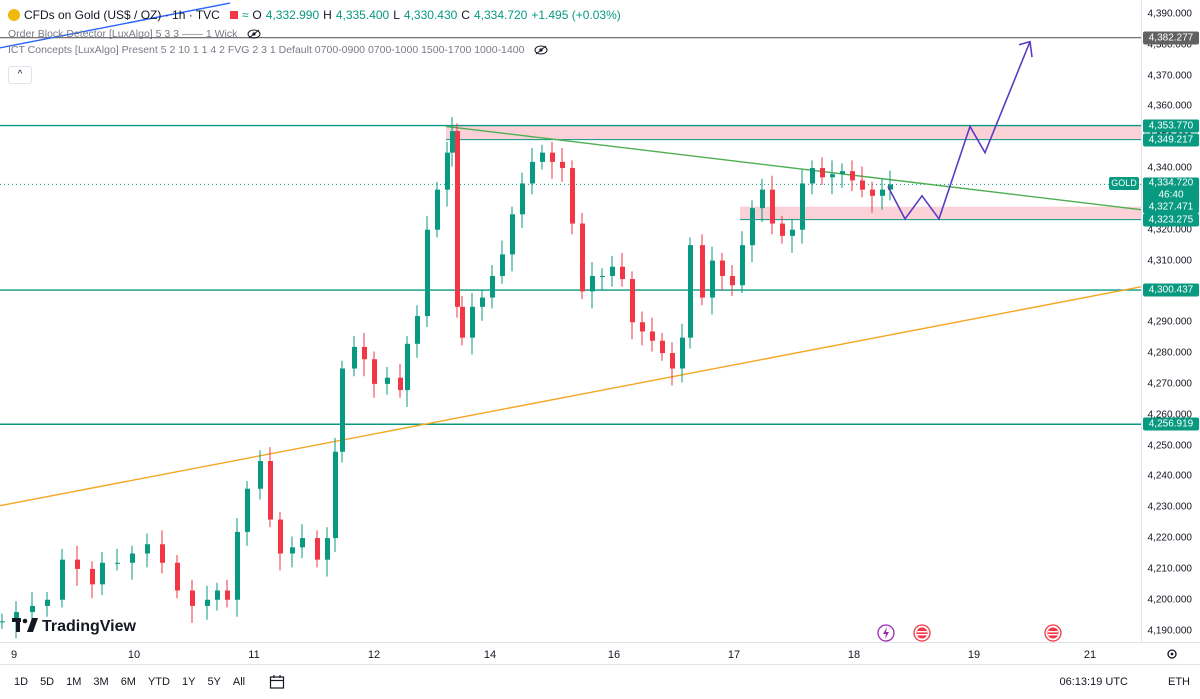  What do you see at coordinates (21, 682) in the screenshot?
I see `range-1d-button: 1D` at bounding box center [21, 682].